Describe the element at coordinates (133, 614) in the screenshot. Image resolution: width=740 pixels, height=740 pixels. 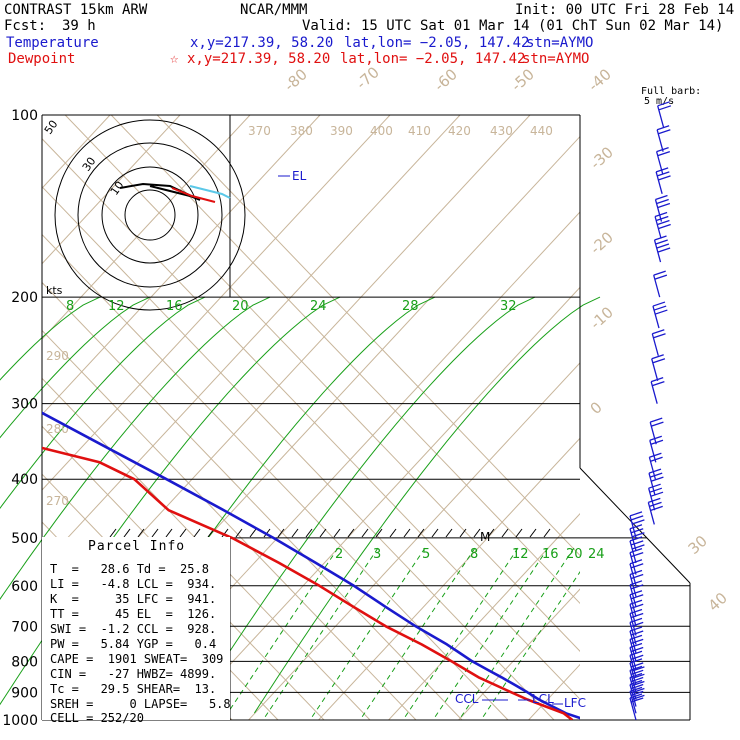
I see `parcel-row-4: TT = 45 EL = 126.` at that location.